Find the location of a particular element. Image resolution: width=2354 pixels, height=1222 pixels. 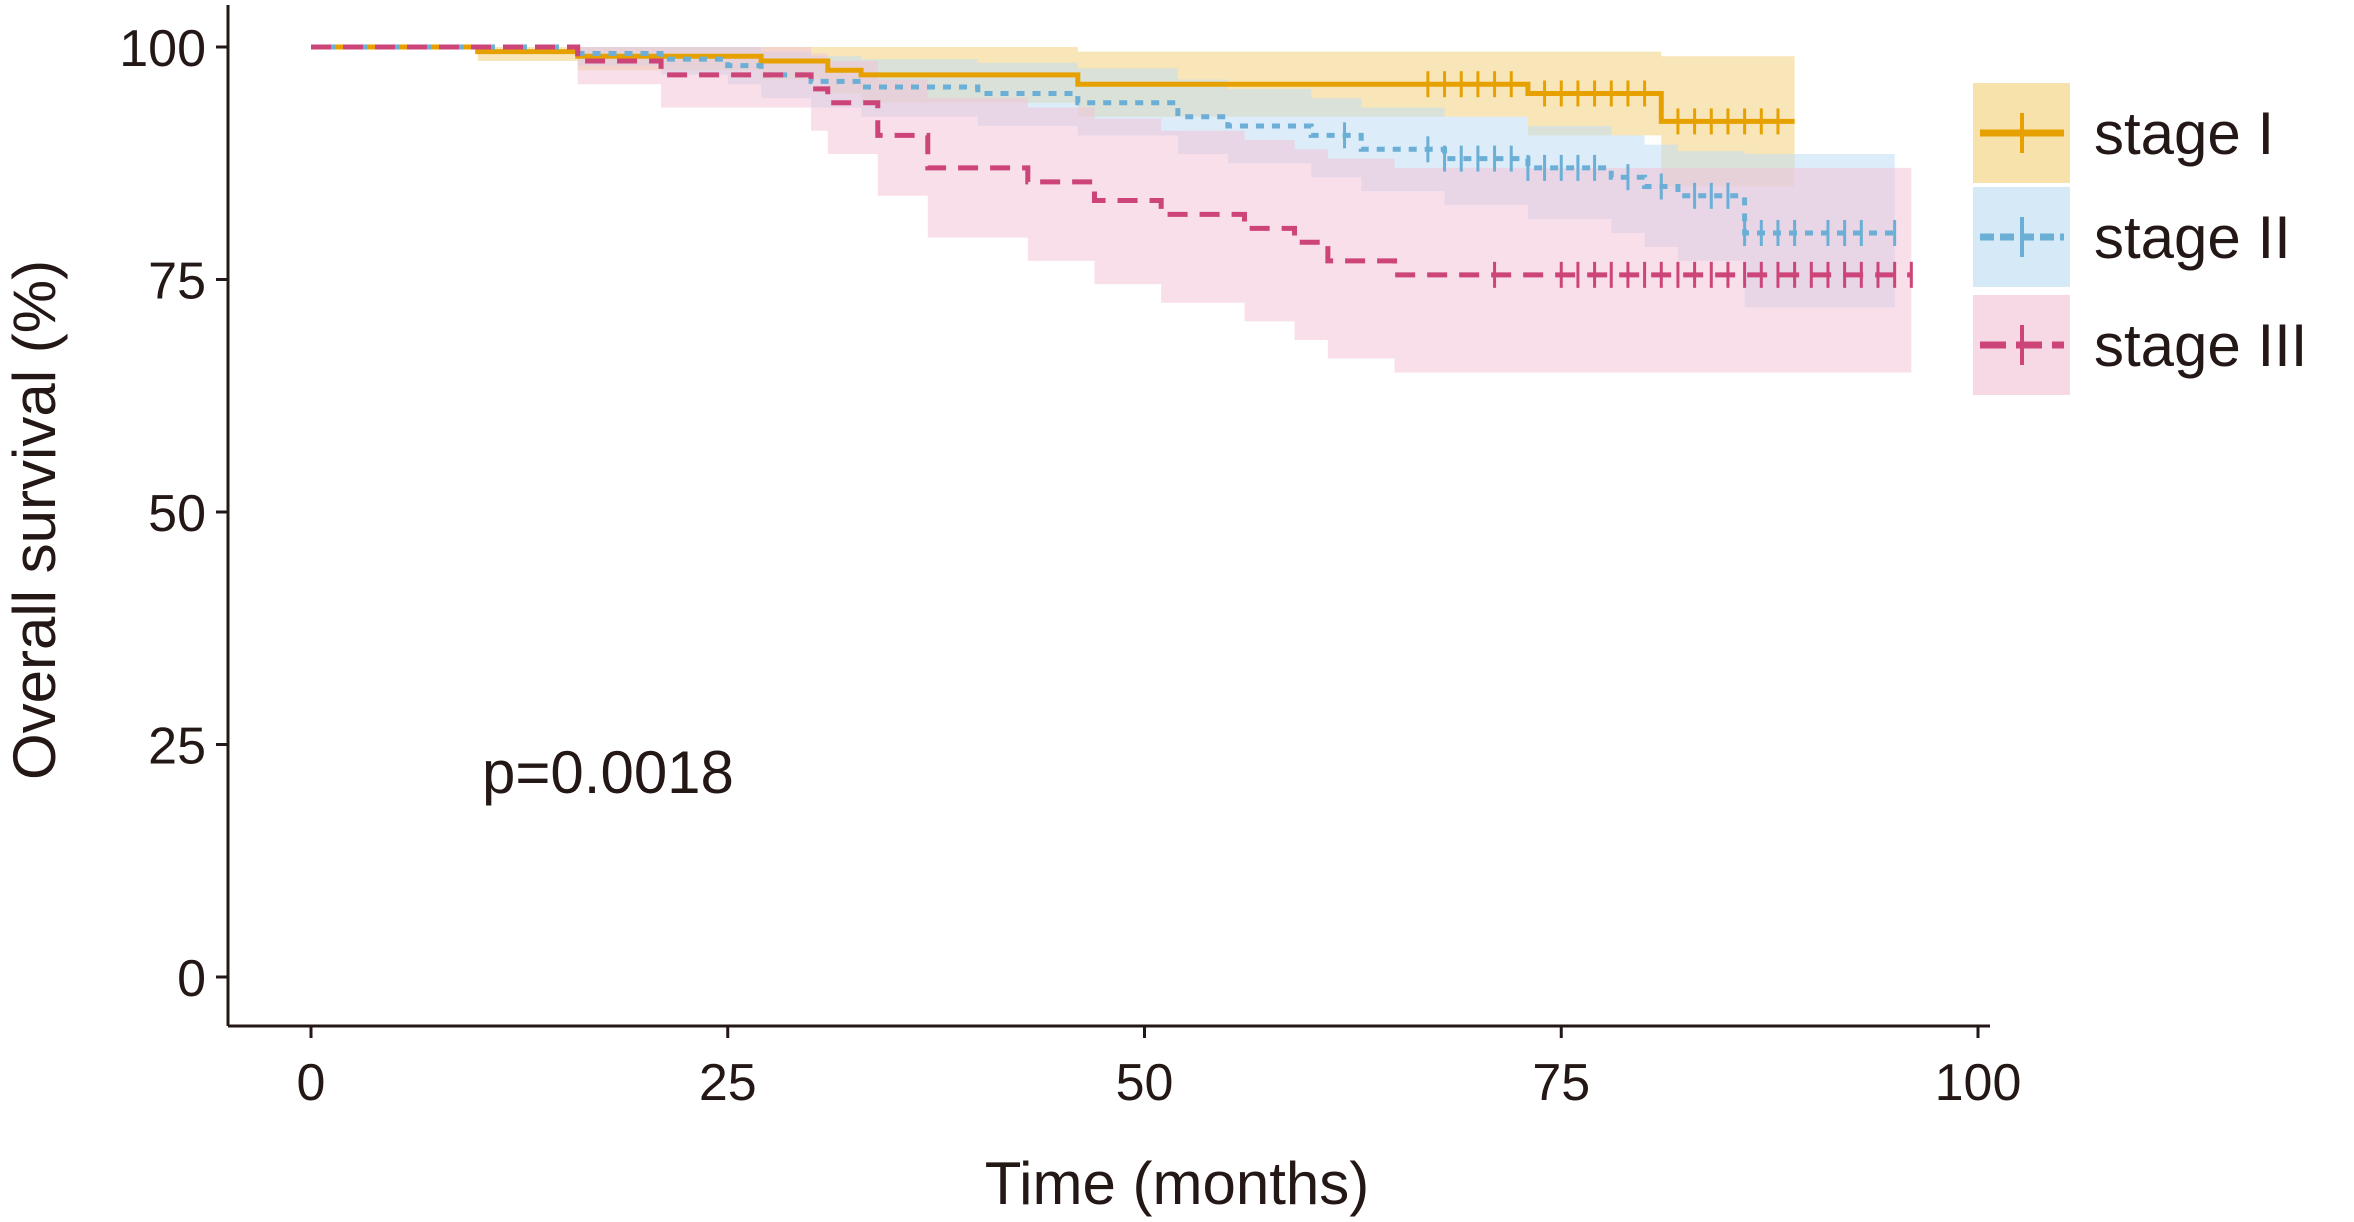

censor-marks is located at coordinates (1628, 179).